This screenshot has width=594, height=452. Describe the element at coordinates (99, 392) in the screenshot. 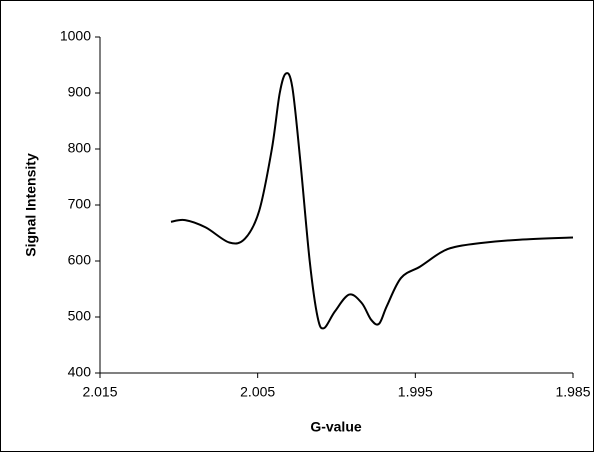

I see `x-tick-label: 2.015` at that location.